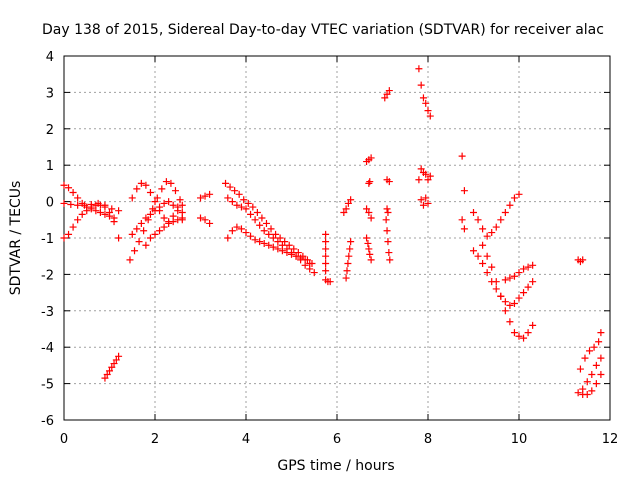  What do you see at coordinates (369, 221) in the screenshot?
I see `series-s18` at bounding box center [369, 221].